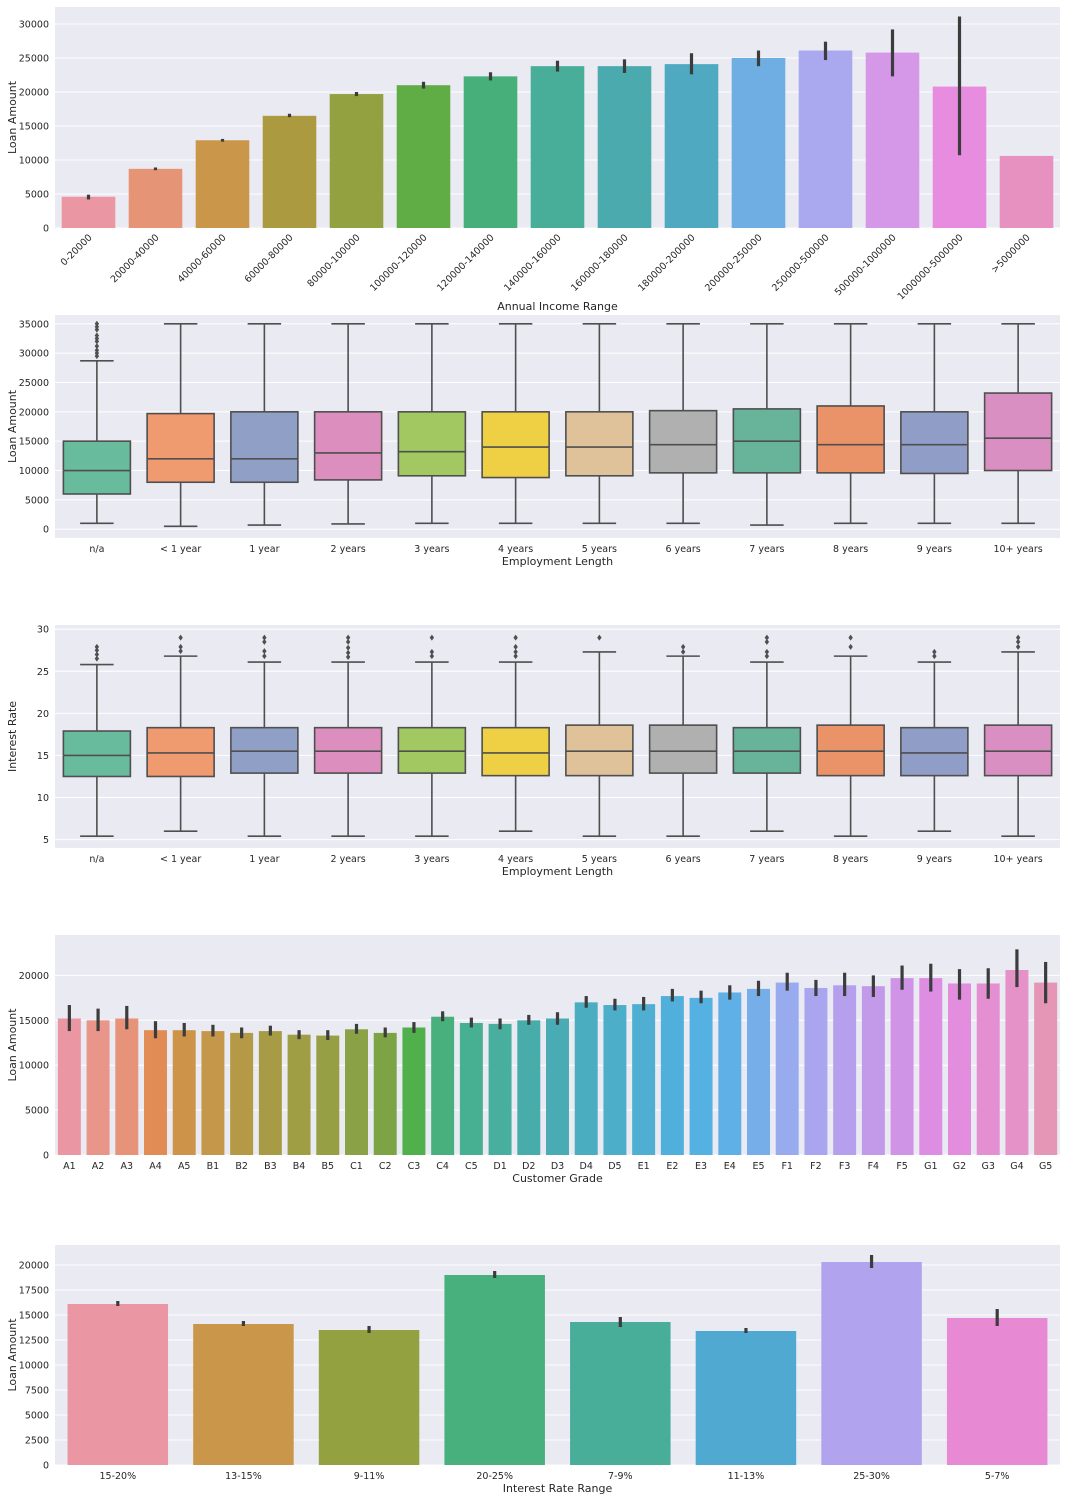 The height and width of the screenshot is (1506, 1067). I want to click on y-tick-label: 25000, so click(34, 59).